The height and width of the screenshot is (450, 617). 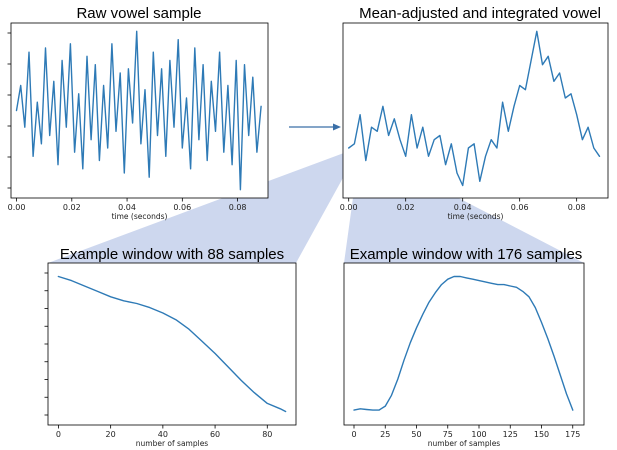 What do you see at coordinates (572, 434) in the screenshot?
I see `x-tick-label: 175` at bounding box center [572, 434].